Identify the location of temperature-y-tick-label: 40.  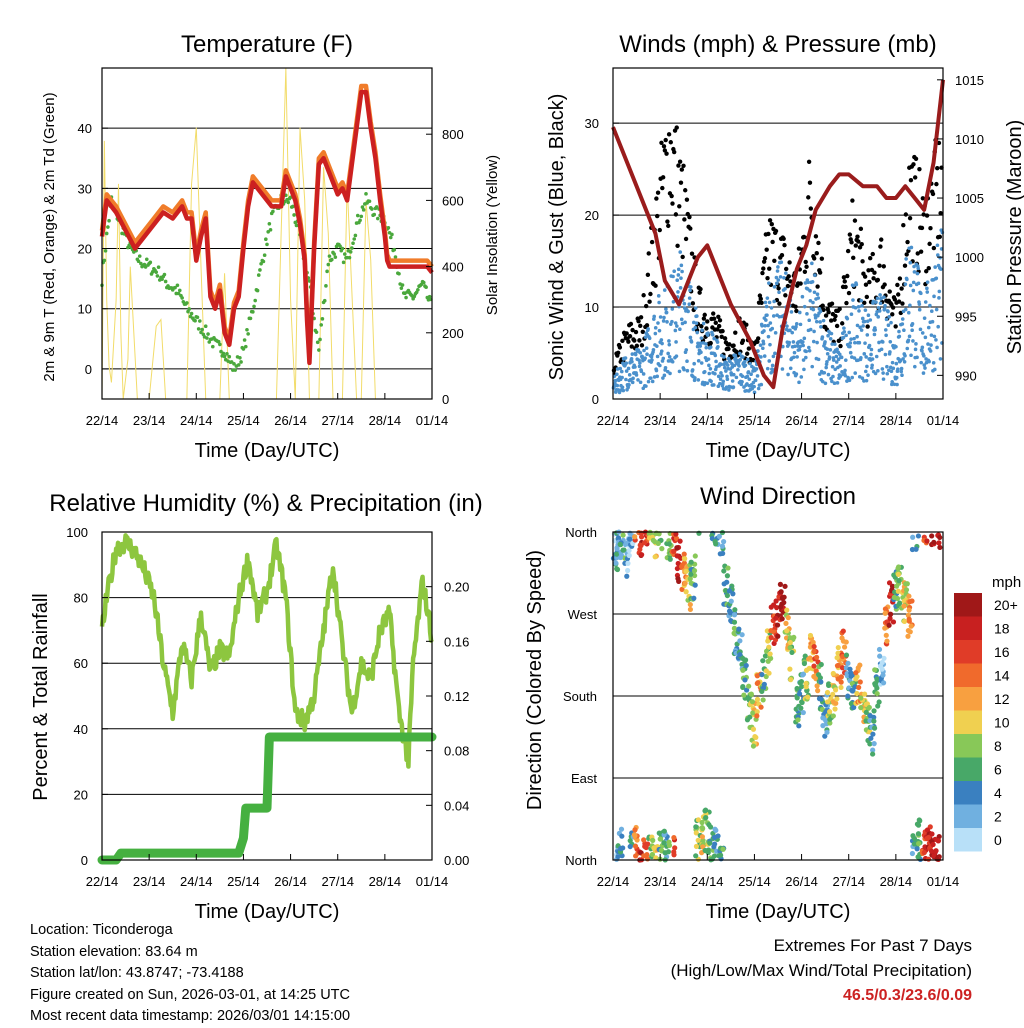
(85, 128).